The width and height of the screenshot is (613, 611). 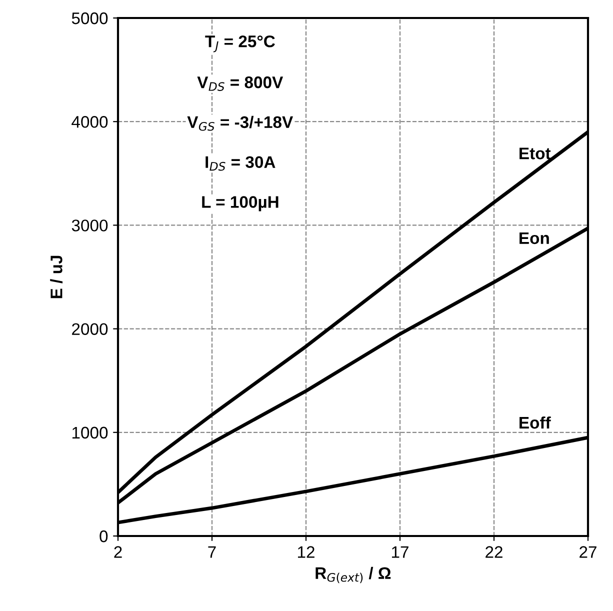 What do you see at coordinates (588, 552) in the screenshot?
I see `x-tick-label: 27` at bounding box center [588, 552].